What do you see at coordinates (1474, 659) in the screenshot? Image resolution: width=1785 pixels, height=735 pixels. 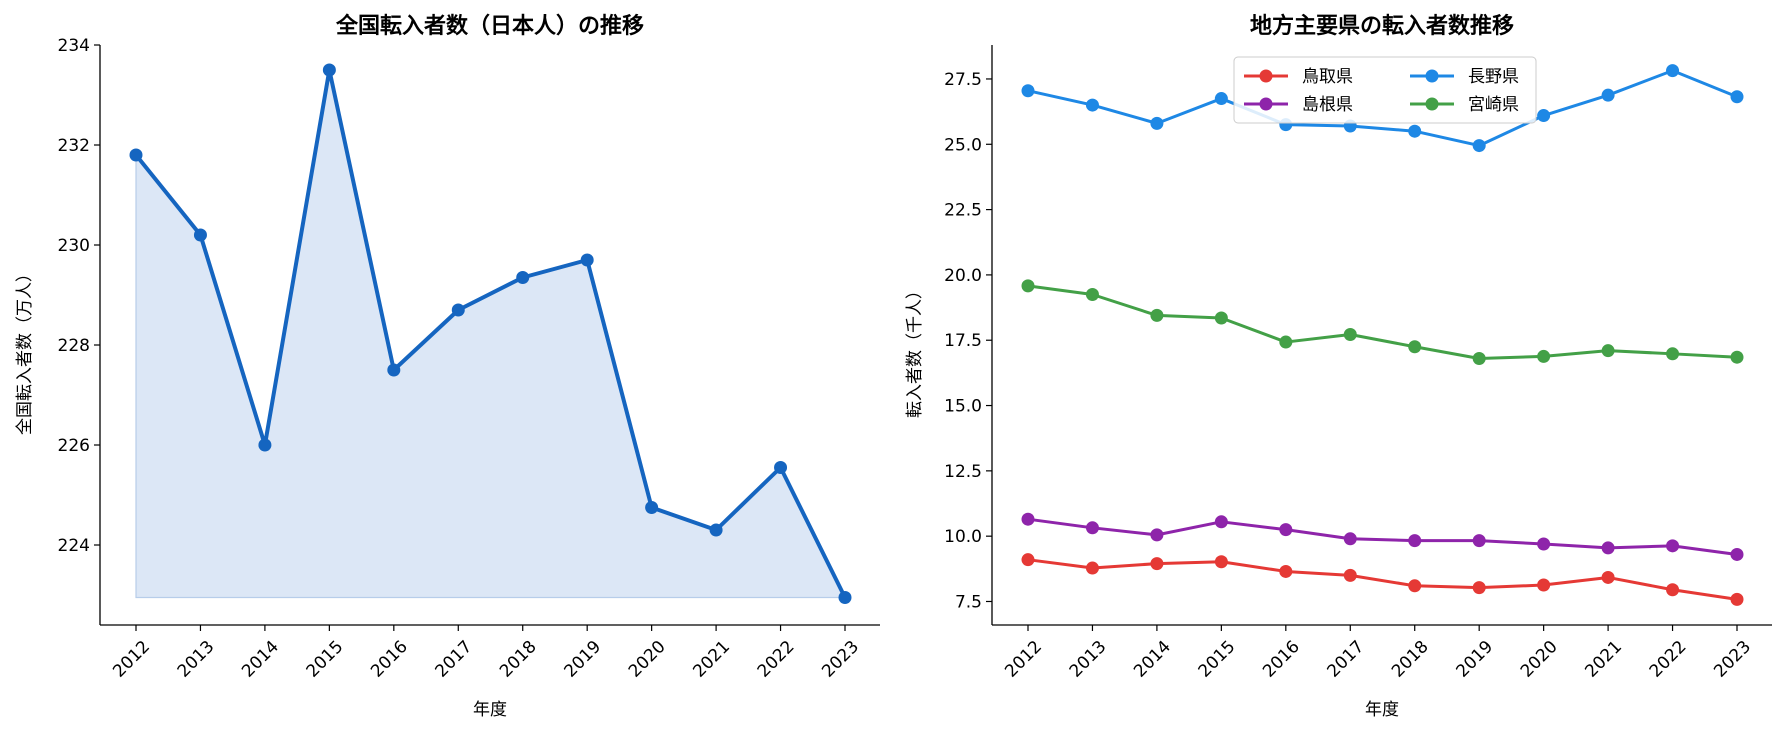 I see `prefecture-x-tick-label: 2019` at bounding box center [1474, 659].